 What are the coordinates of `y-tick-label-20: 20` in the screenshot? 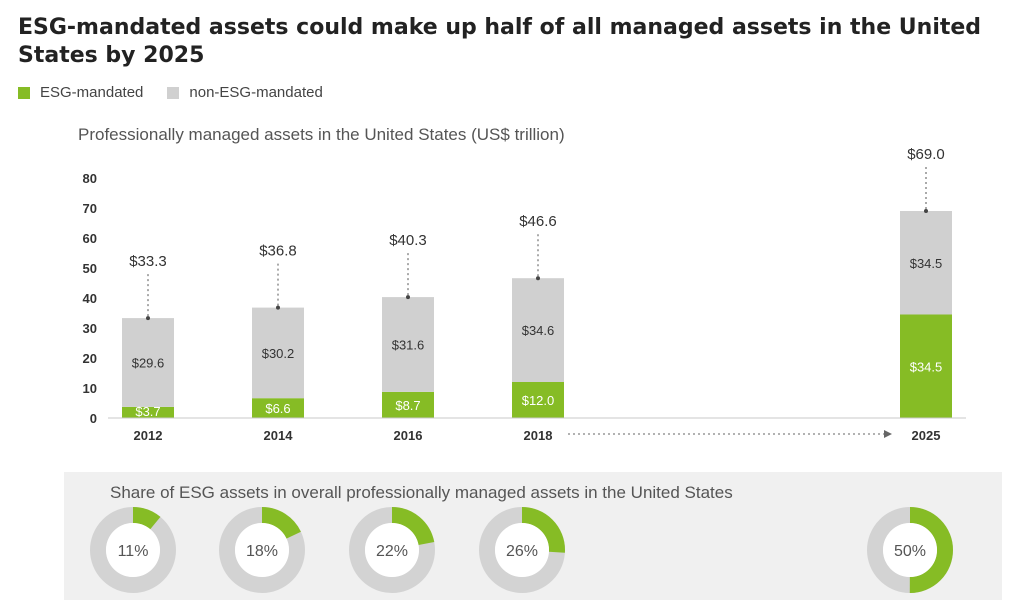 It's located at (90, 358).